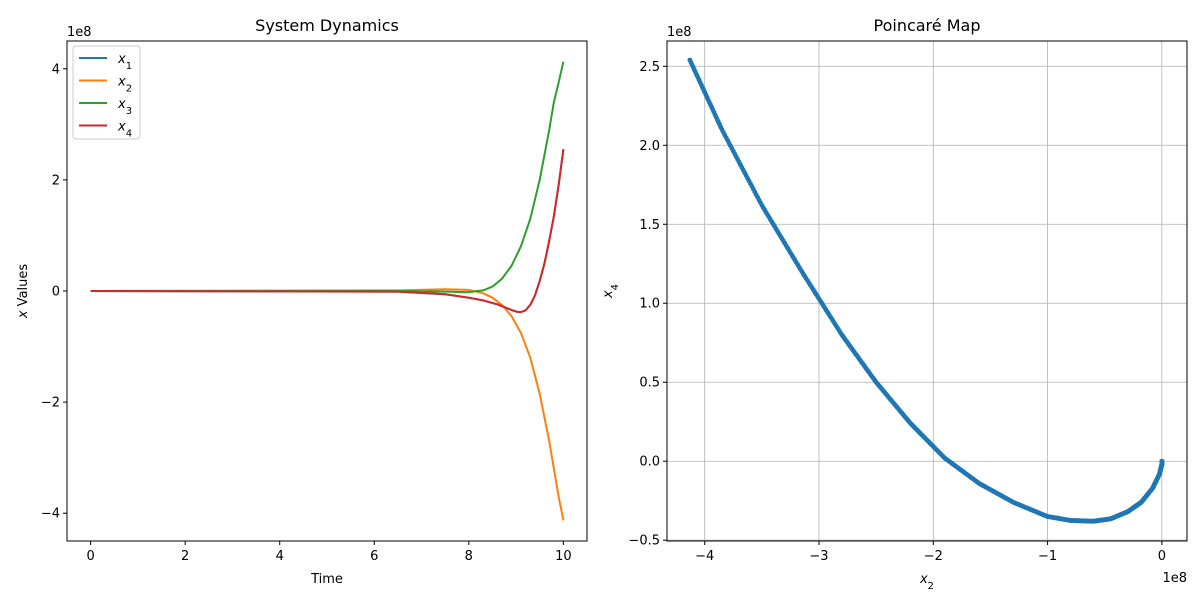 This screenshot has width=1202, height=602. What do you see at coordinates (106, 92) in the screenshot?
I see `legend-box` at bounding box center [106, 92].